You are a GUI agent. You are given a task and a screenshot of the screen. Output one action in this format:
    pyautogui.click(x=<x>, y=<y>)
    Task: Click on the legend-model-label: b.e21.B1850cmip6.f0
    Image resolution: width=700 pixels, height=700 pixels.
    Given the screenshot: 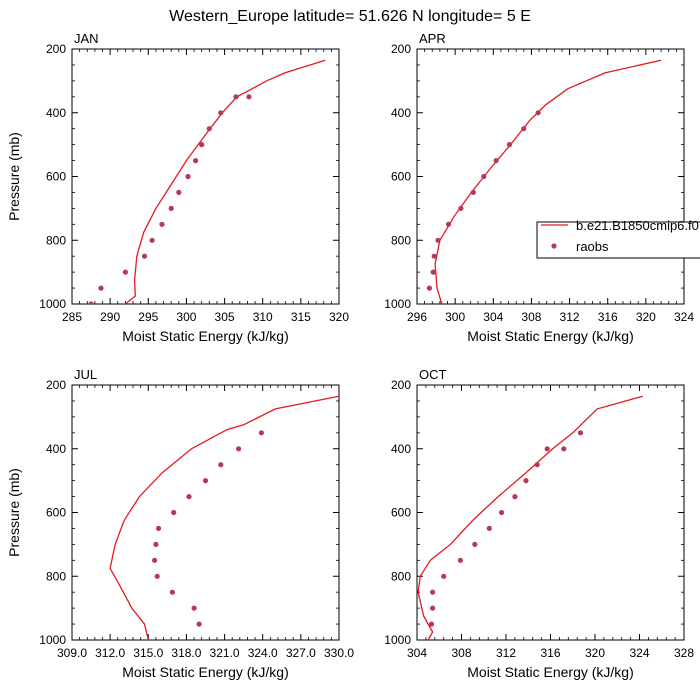 What is the action you would take?
    pyautogui.click(x=637, y=225)
    